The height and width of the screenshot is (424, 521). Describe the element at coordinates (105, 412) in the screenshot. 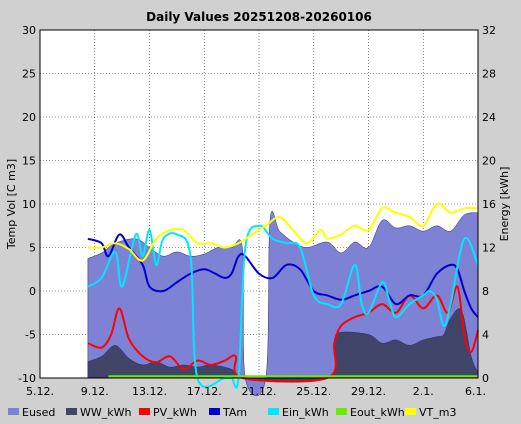

I see `legend-label: WW_kWh` at that location.